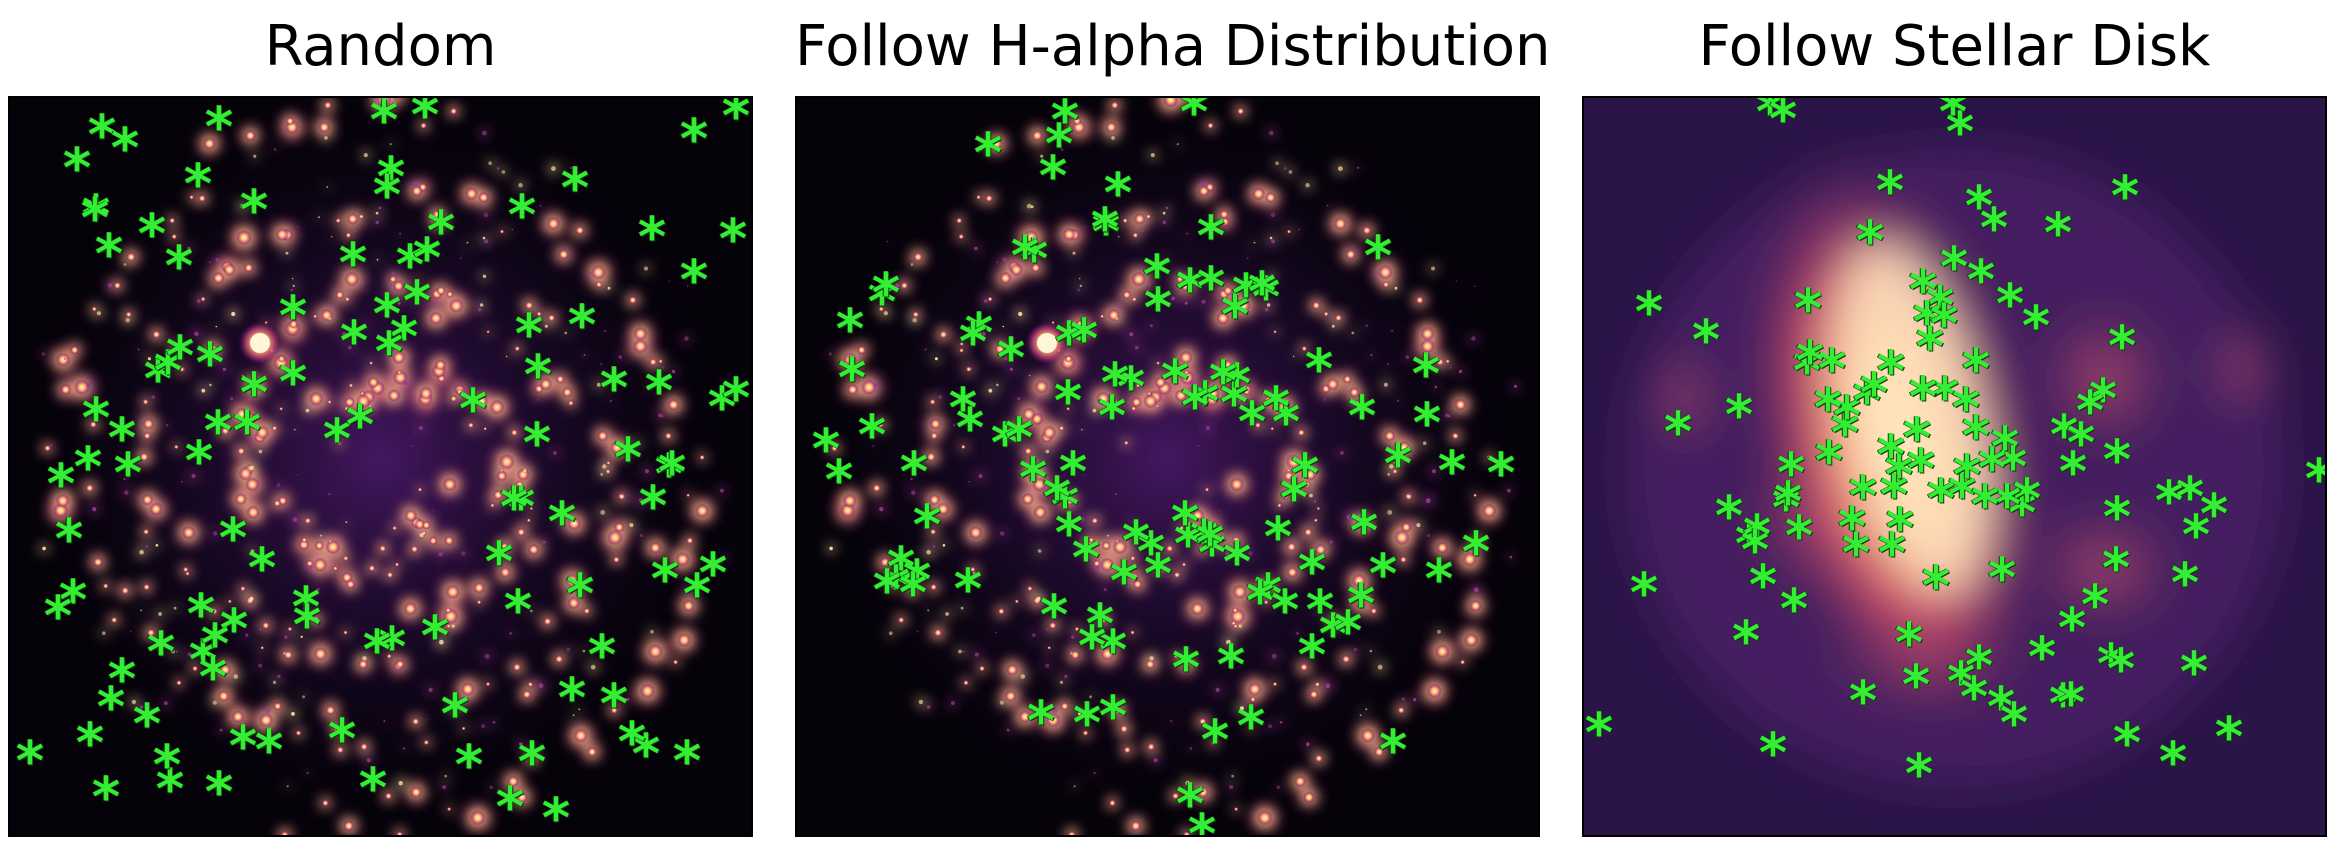 The width and height of the screenshot is (2333, 847). Describe the element at coordinates (1954, 46) in the screenshot. I see `panel-title-stellar: Follow Stellar Disk` at that location.